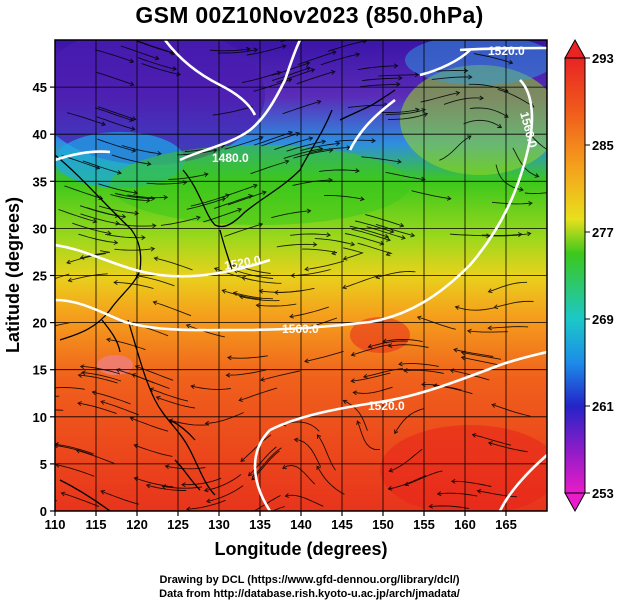 Image resolution: width=619 pixels, height=605 pixels. Describe the element at coordinates (603, 319) in the screenshot. I see `colorbar-tick-label: 269` at that location.